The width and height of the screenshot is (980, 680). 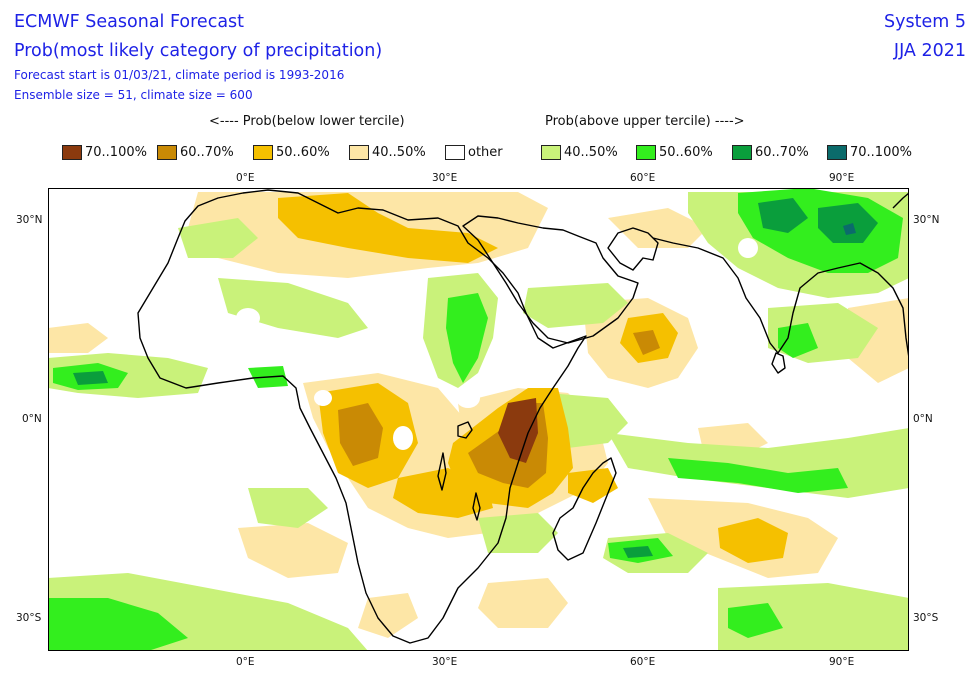 What do you see at coordinates (445, 178) in the screenshot?
I see `lon-label-top: 30°E` at bounding box center [445, 178].